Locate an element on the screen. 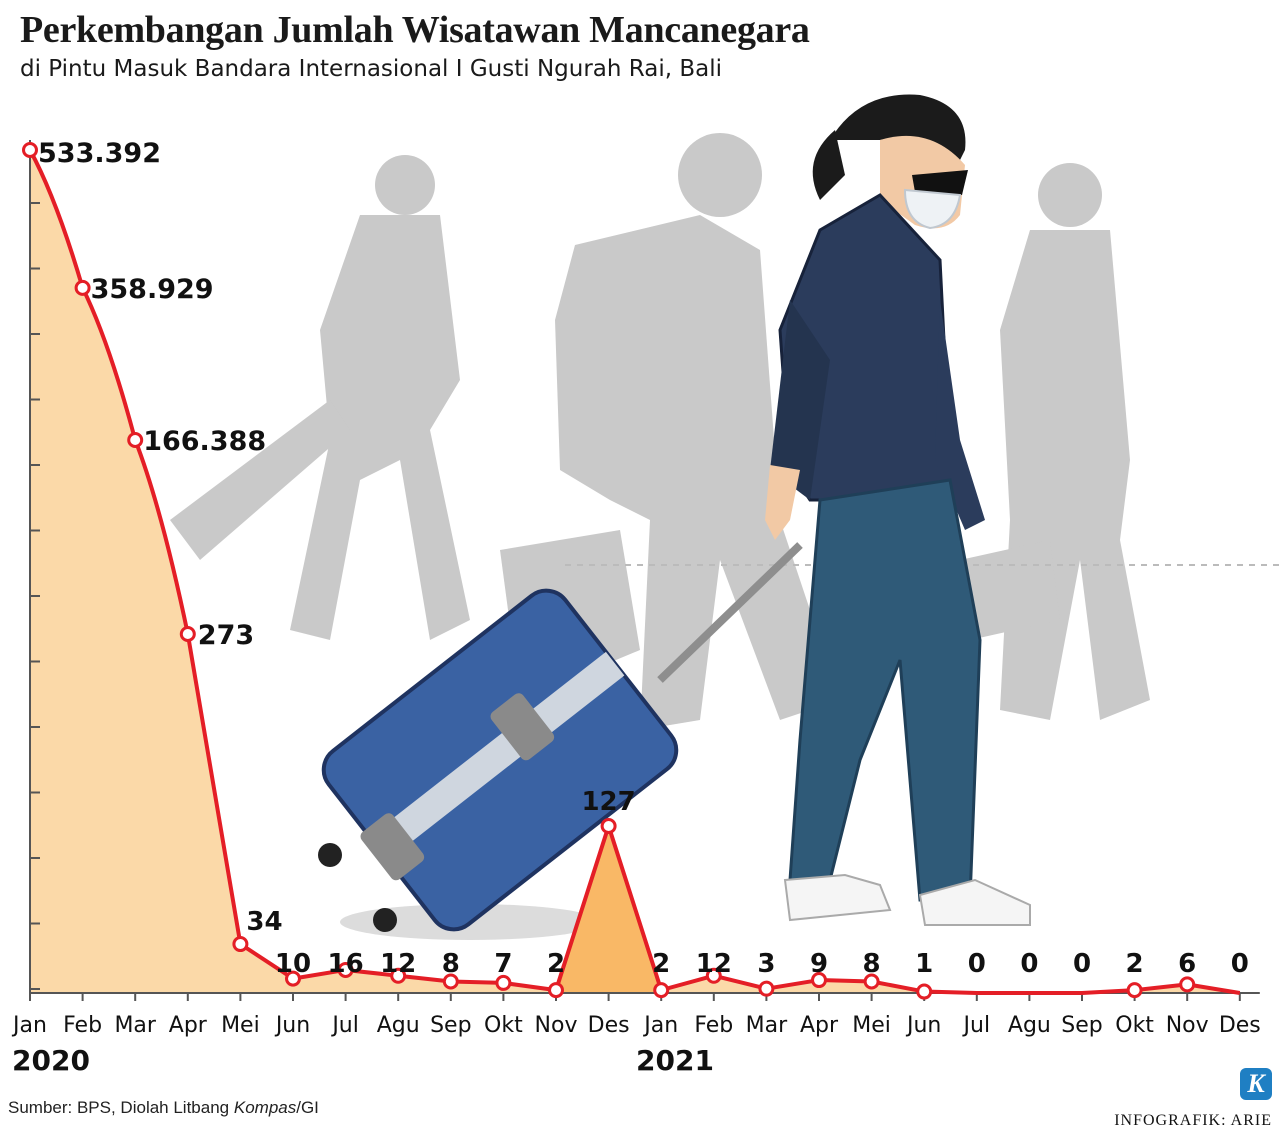 The width and height of the screenshot is (1280, 1136). area-2021 is located at coordinates (950, 984).